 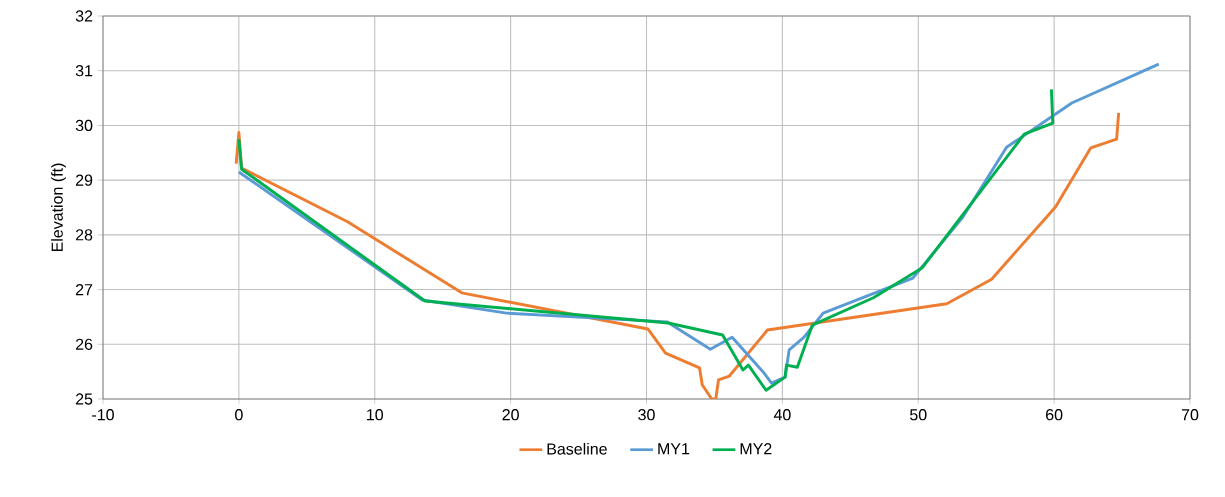 What do you see at coordinates (375, 415) in the screenshot?
I see `x-tick-label: 10` at bounding box center [375, 415].